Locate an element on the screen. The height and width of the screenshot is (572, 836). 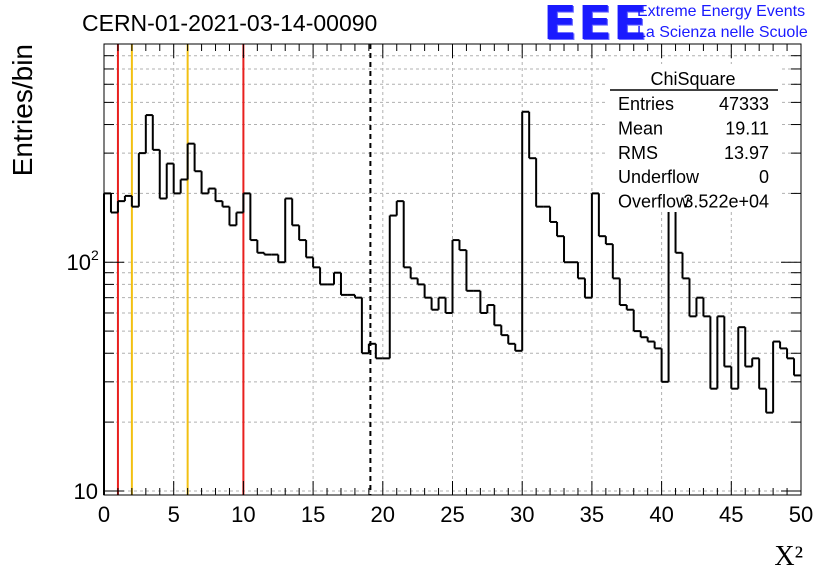
y-axis-title: Entries/bin is located at coordinates (22, 110).